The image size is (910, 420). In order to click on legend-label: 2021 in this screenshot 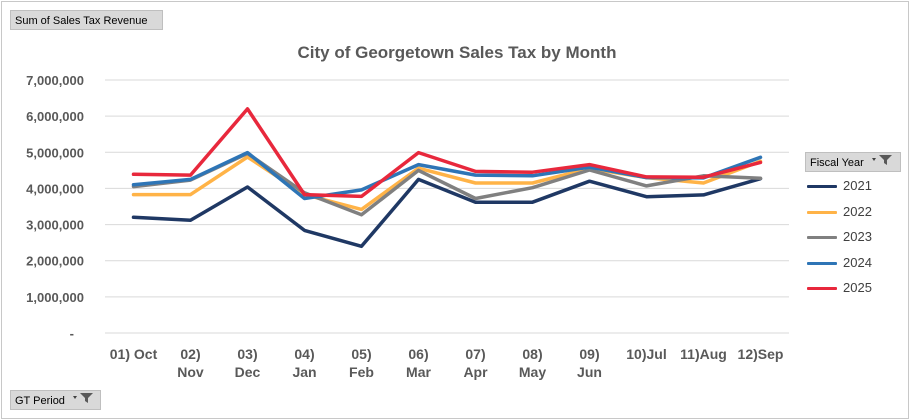, I will do `click(857, 185)`.